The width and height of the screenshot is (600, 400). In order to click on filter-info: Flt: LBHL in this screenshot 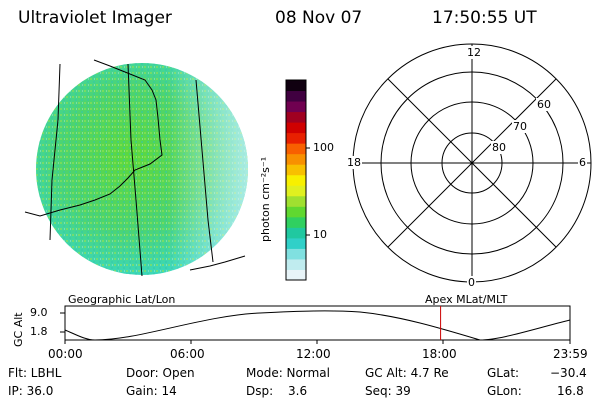, I will do `click(35, 373)`.